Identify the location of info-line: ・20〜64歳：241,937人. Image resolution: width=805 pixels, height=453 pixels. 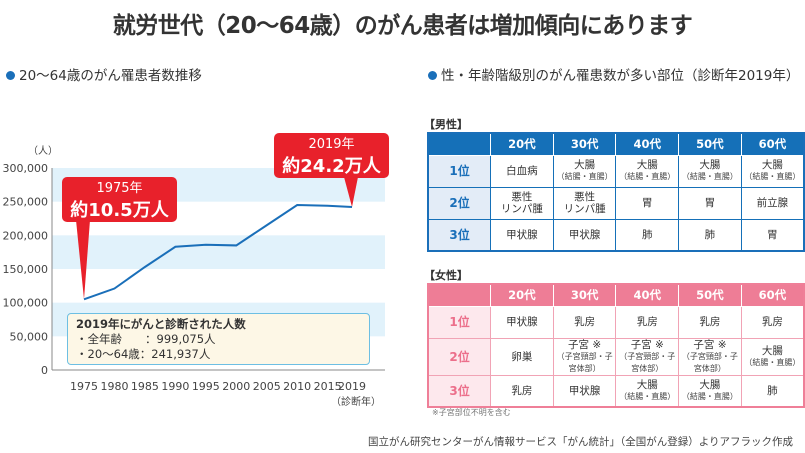
(143, 354).